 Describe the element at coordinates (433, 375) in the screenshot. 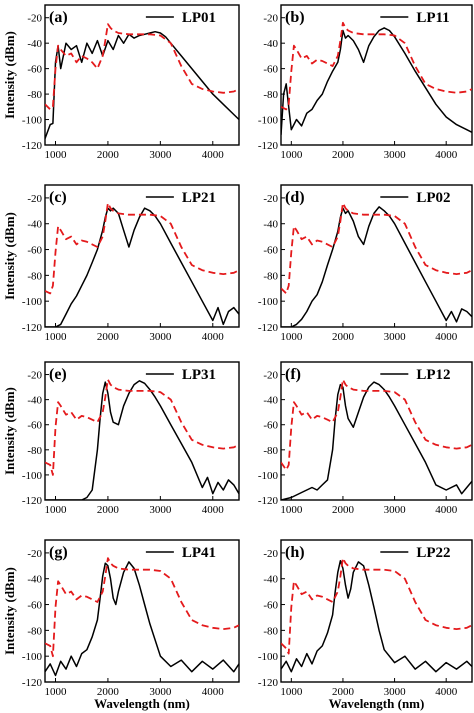

I see `legend-label: LP12` at that location.